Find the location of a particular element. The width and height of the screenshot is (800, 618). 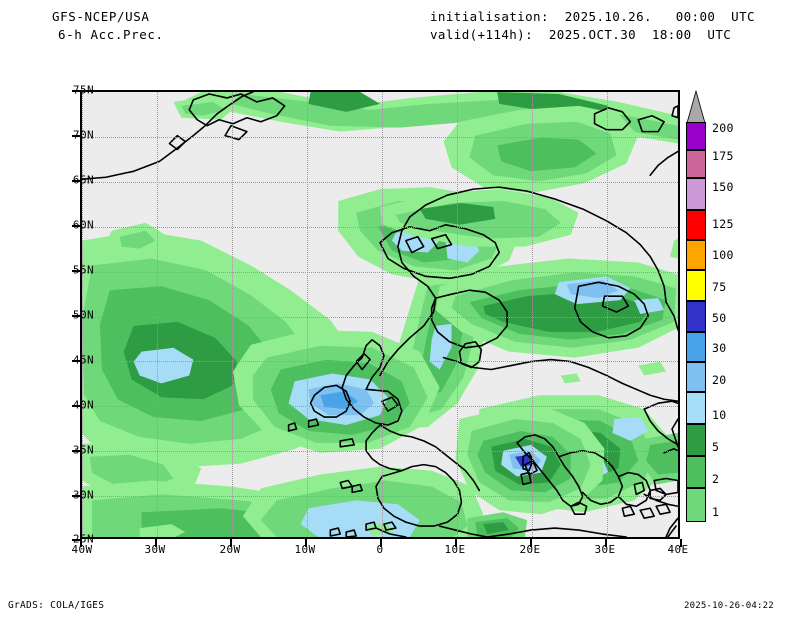

render-timestamp: 2025-10-26-04:22 is located at coordinates (729, 606).